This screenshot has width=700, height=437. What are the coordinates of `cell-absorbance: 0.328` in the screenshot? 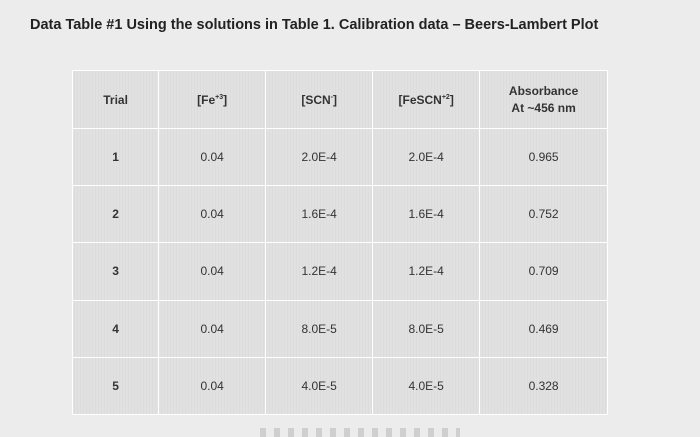 It's located at (543, 386).